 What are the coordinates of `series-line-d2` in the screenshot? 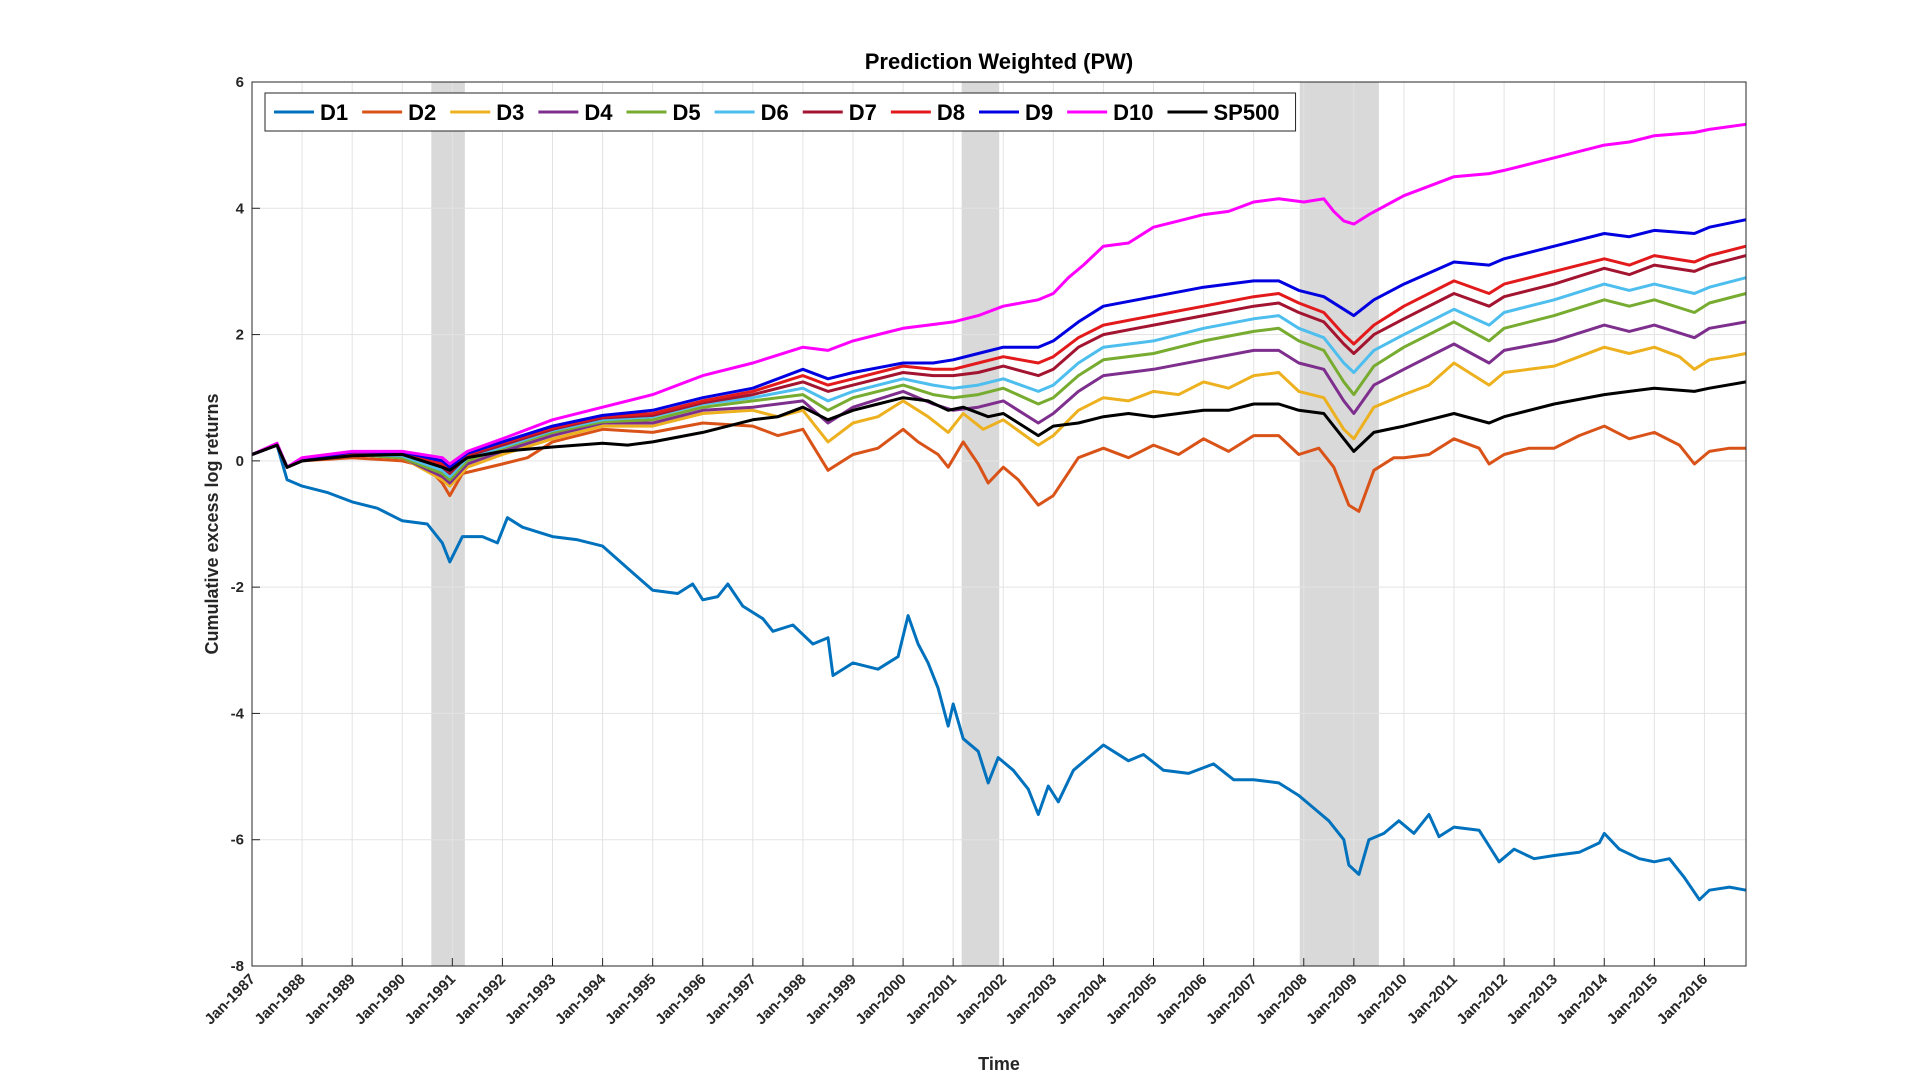 It's located at (998, 467).